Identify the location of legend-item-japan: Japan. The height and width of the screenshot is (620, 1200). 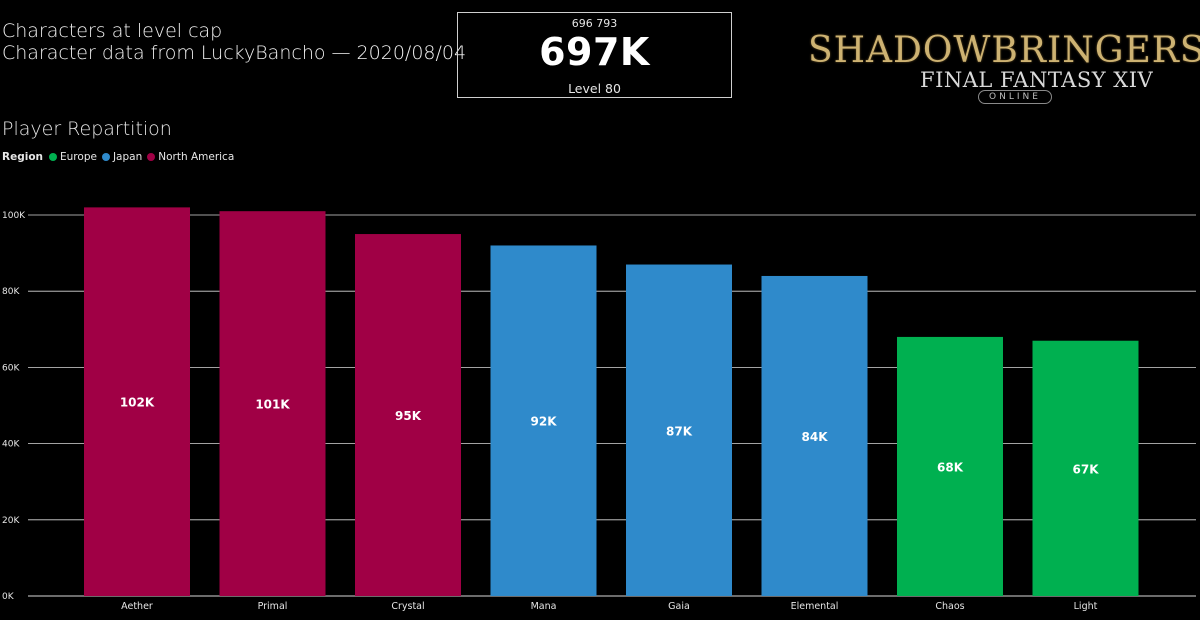
(122, 157).